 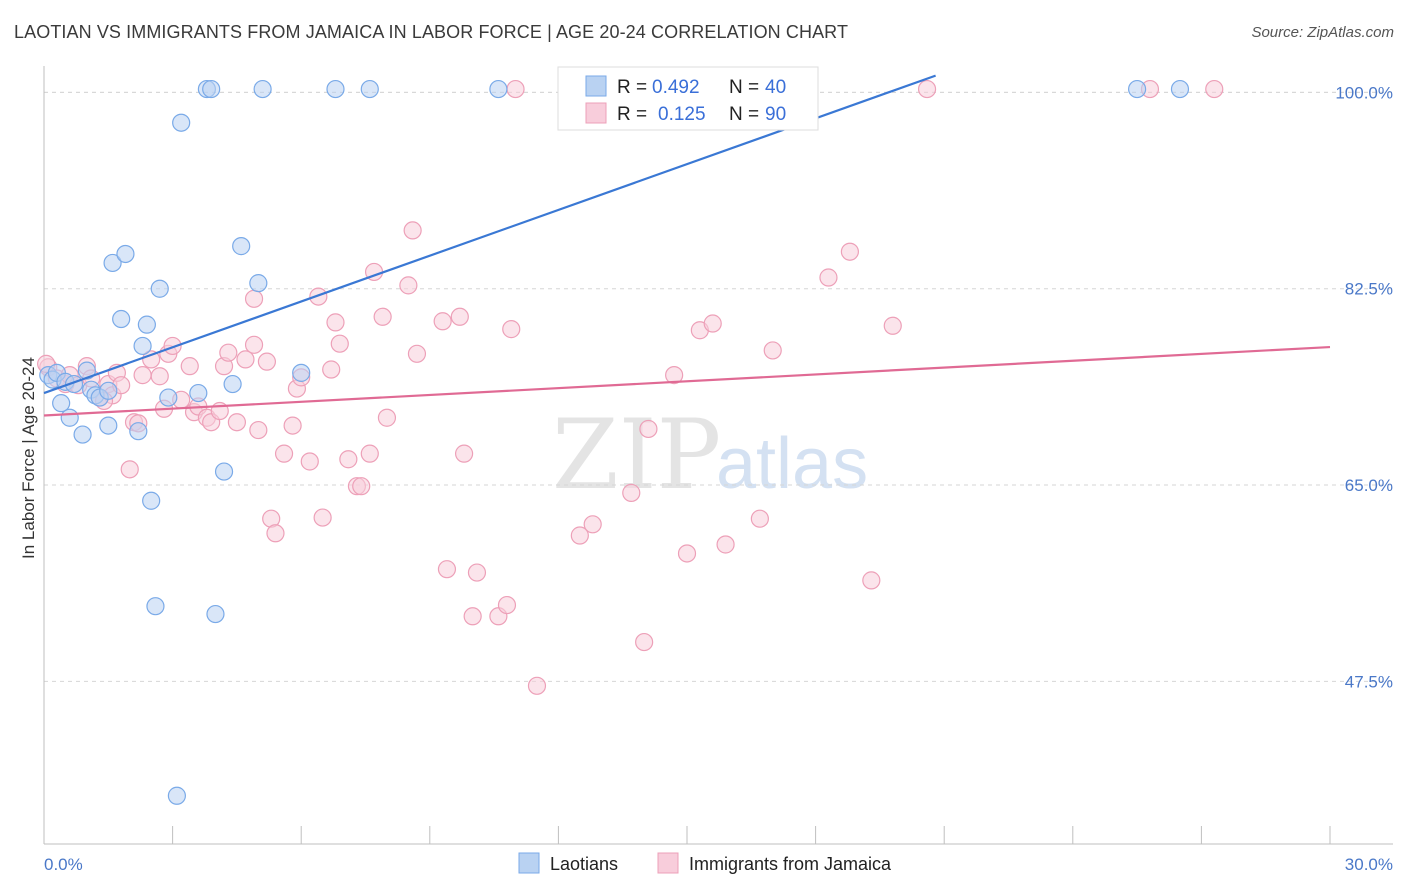 What do you see at coordinates (676, 87) in the screenshot?
I see `legend-r-value-1: 0.492` at bounding box center [676, 87].